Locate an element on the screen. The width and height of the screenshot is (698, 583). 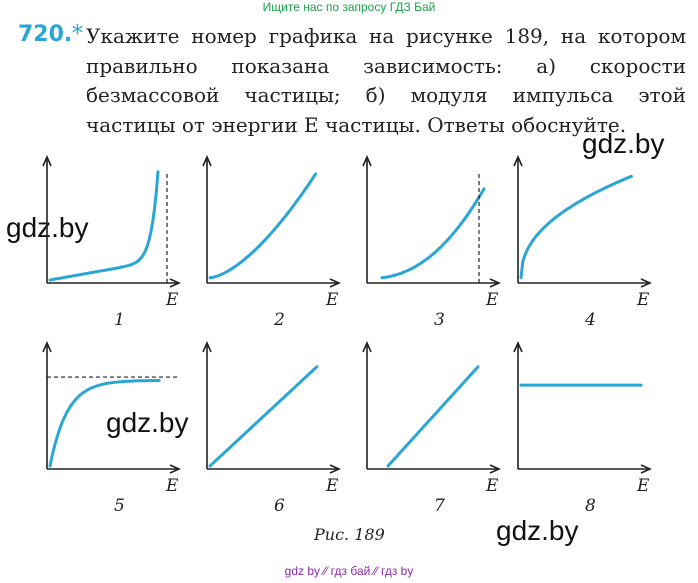
graph-number: 4 is located at coordinates (590, 320).